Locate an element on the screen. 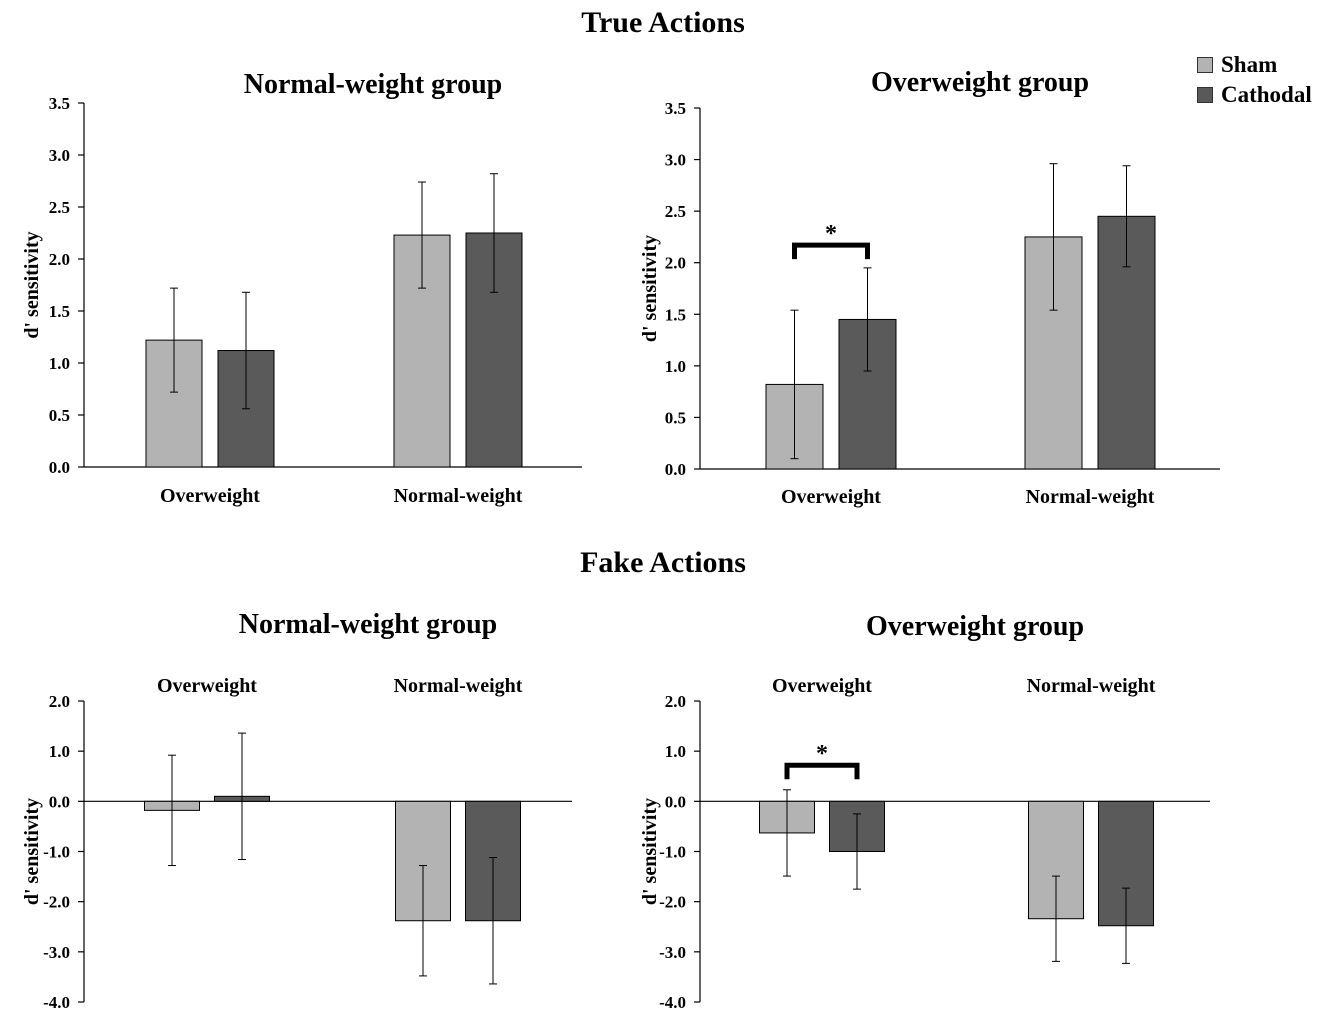 This screenshot has height=1011, width=1326. legend-item-cathodal: Cathodal is located at coordinates (1254, 95).